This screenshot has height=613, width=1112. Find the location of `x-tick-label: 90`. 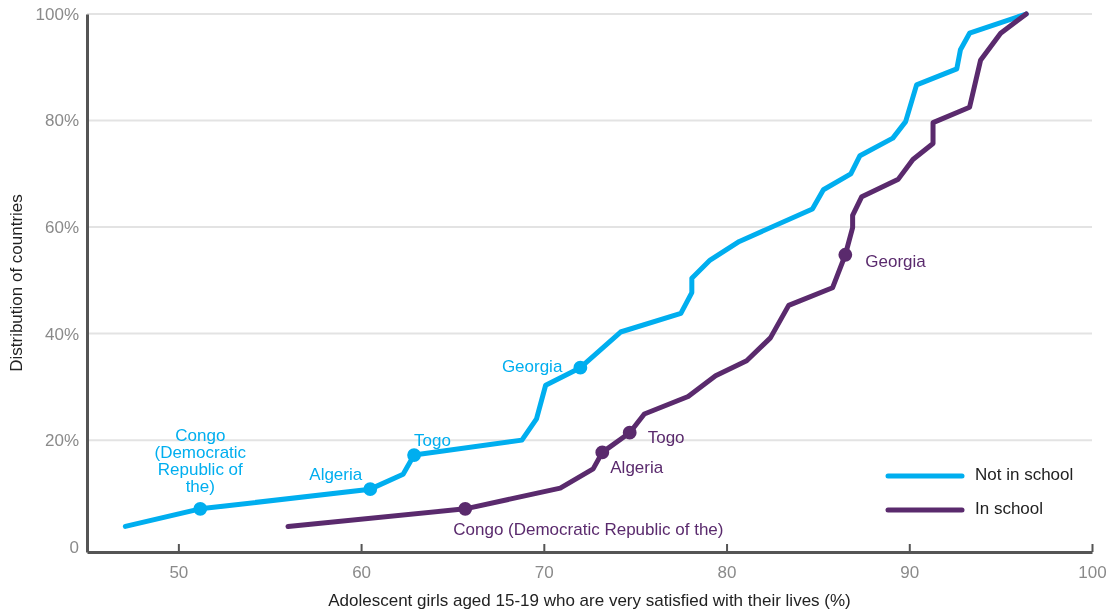

x-tick-label: 90 is located at coordinates (910, 573).